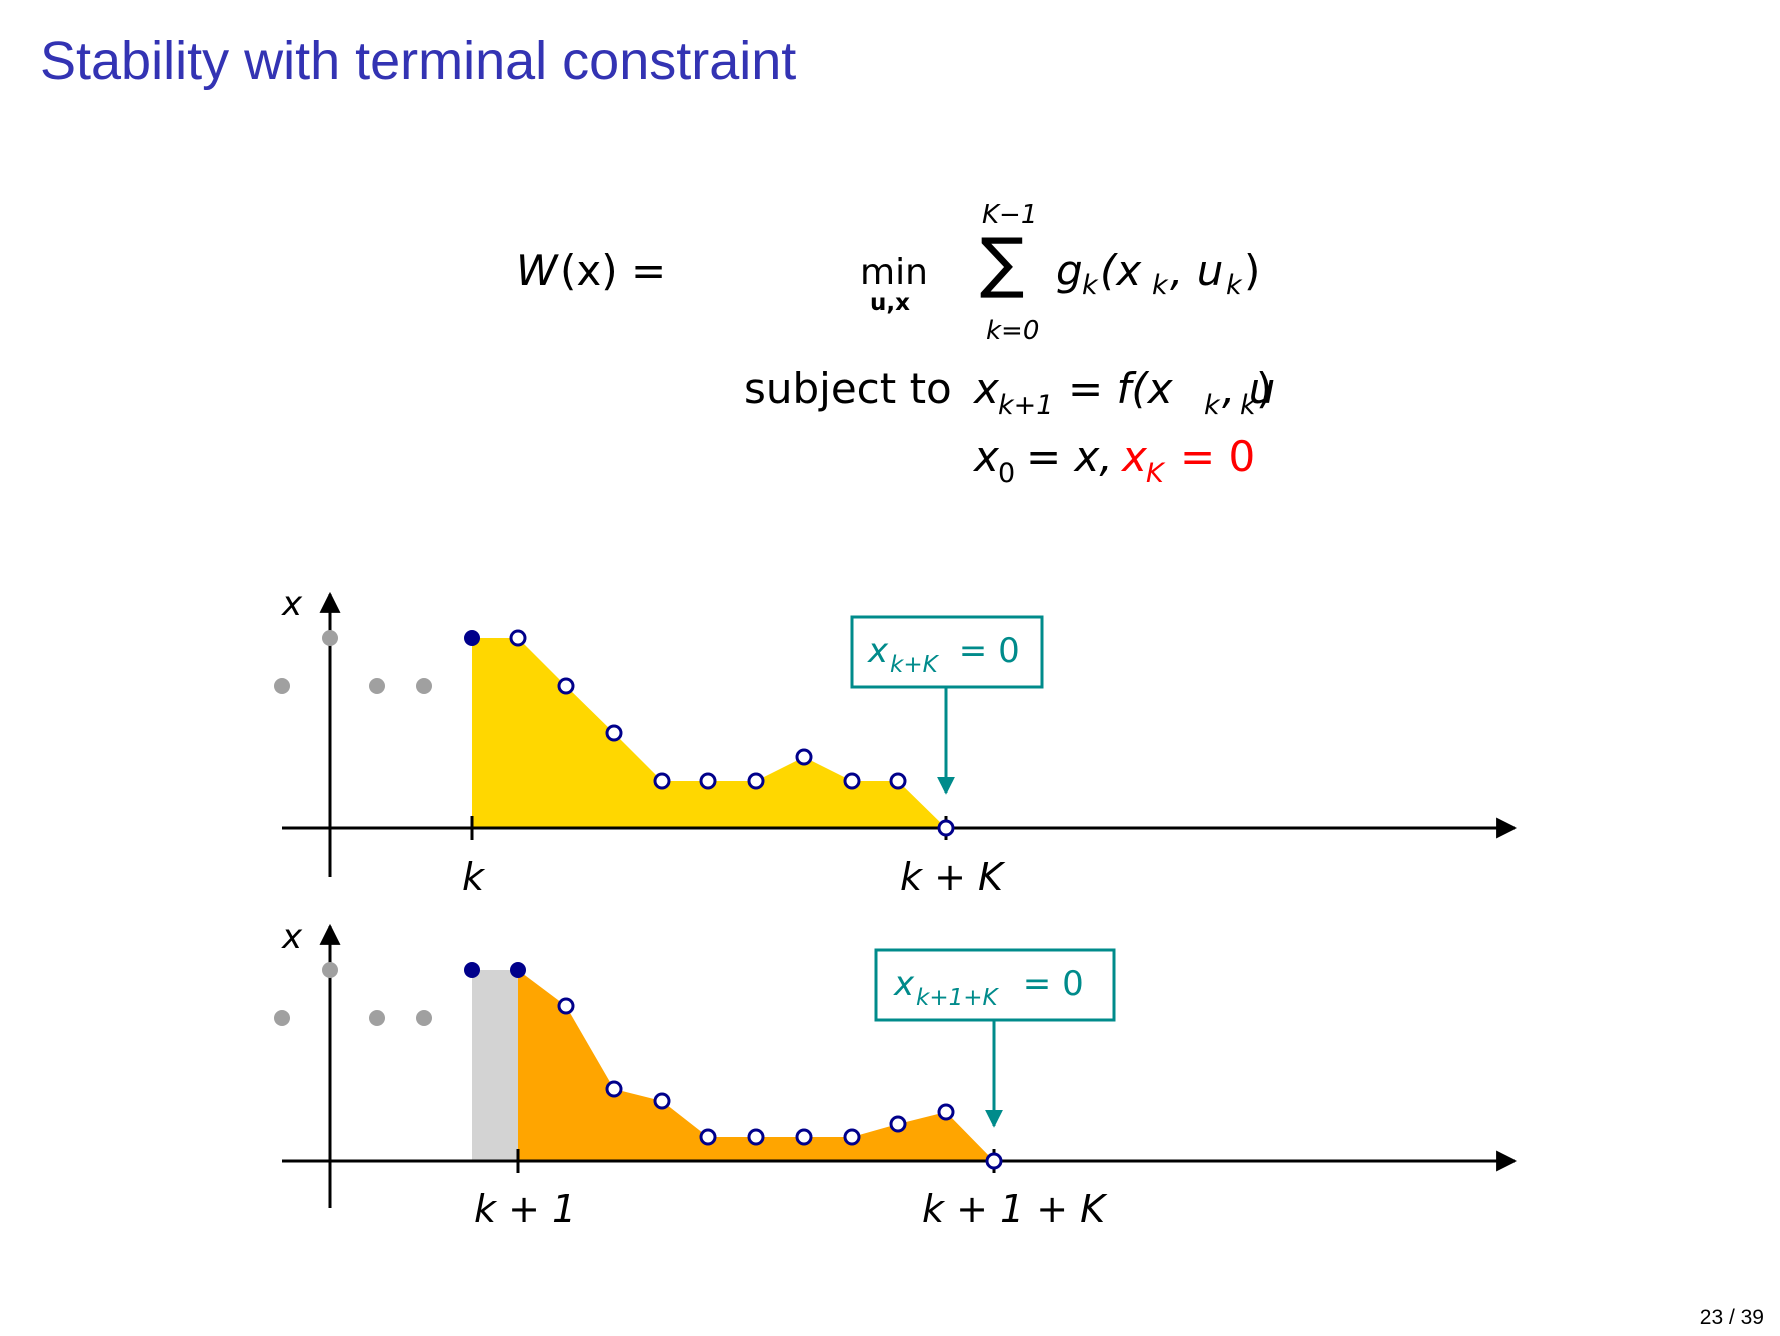 This screenshot has height=1336, width=1780. I want to click on objective-args: (x, so click(1121, 270).